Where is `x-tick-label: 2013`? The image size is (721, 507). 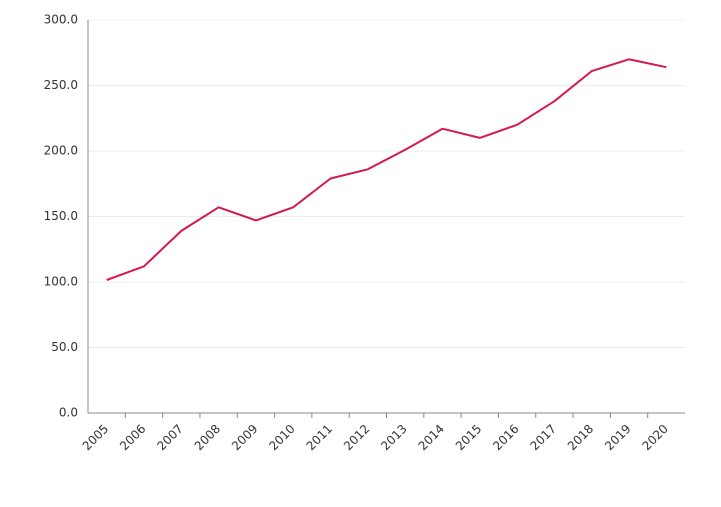 x-tick-label: 2013 is located at coordinates (393, 437).